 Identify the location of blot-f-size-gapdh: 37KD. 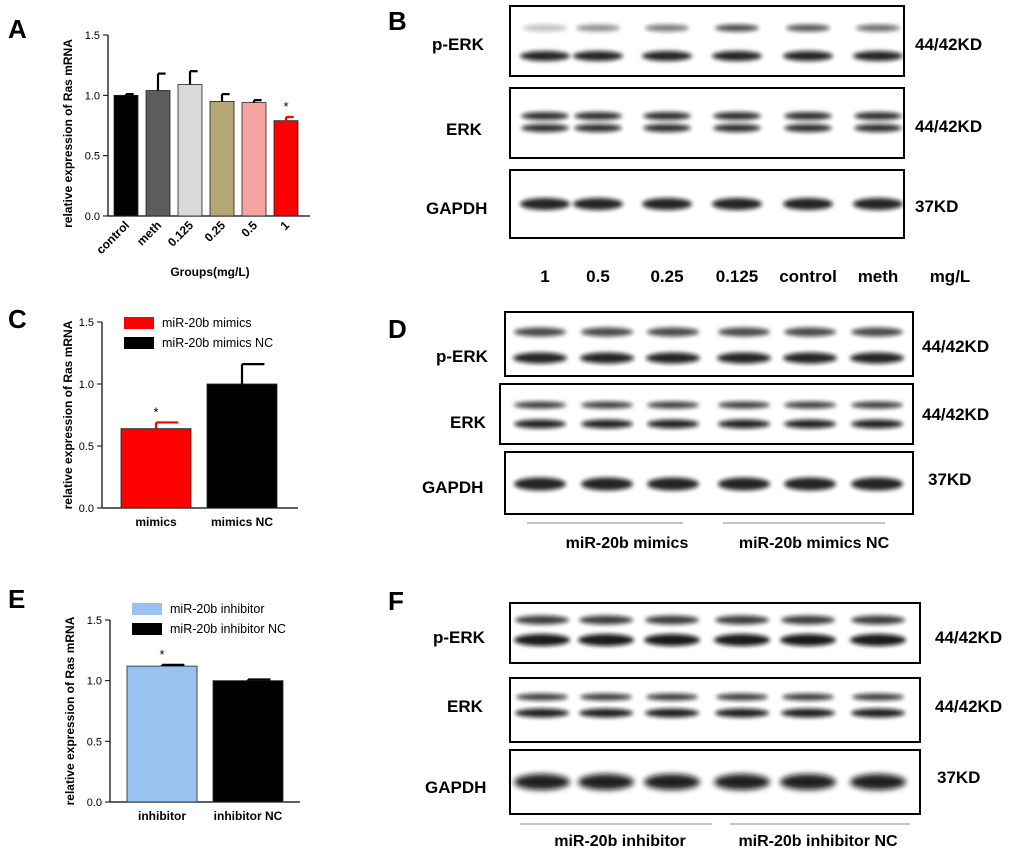
(958, 777).